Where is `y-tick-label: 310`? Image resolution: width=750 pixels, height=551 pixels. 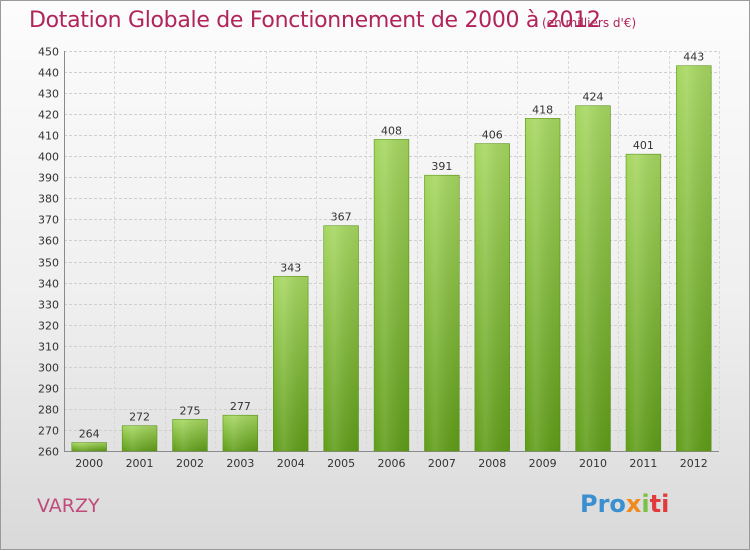 y-tick-label: 310 is located at coordinates (48, 347).